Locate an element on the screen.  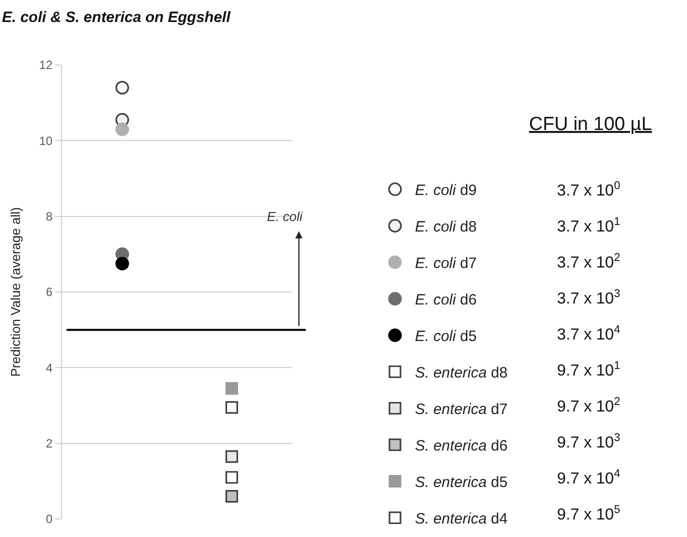
y-tick-label: 6 is located at coordinates (49, 292).